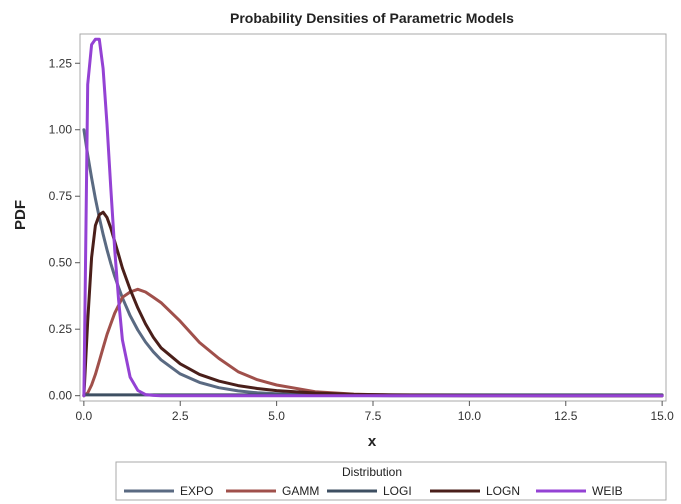 This screenshot has width=681, height=504. Describe the element at coordinates (276, 416) in the screenshot. I see `x-tick-label: 5.0` at that location.